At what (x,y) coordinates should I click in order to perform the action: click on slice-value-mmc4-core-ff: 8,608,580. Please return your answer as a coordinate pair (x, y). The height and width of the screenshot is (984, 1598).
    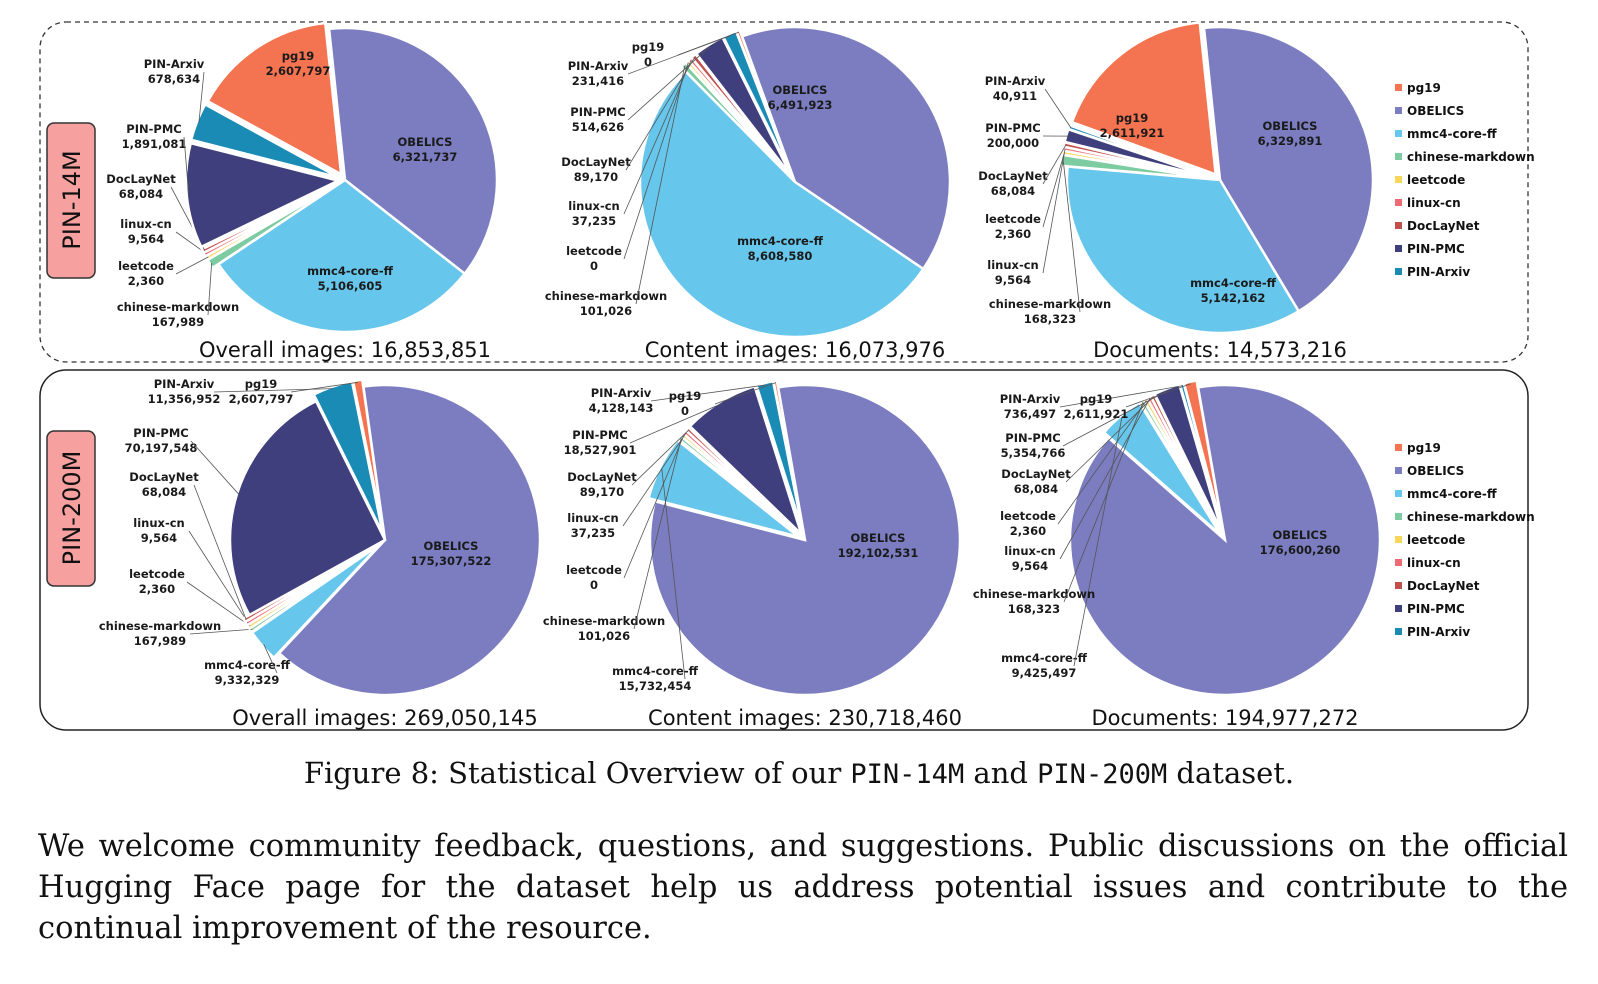
    Looking at the image, I should click on (780, 256).